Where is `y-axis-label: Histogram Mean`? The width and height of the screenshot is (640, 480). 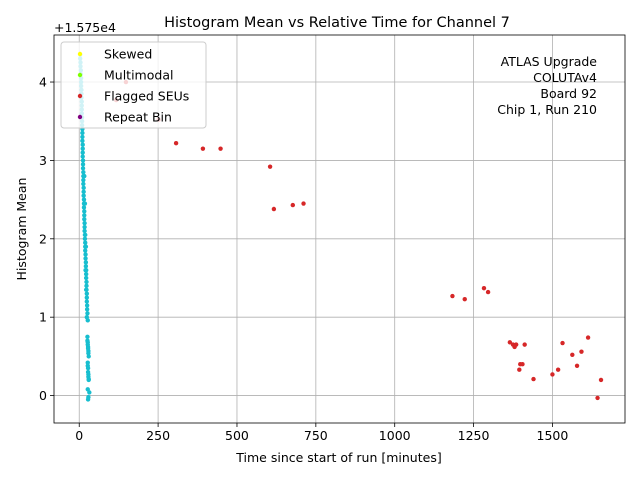 y-axis-label: Histogram Mean is located at coordinates (21, 229).